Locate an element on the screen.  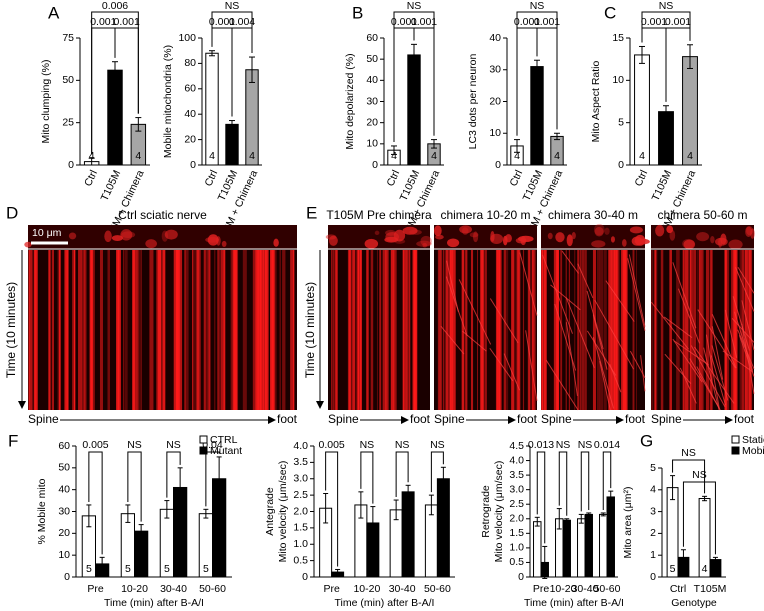
legend-swatch is located at coordinates (735, 439).